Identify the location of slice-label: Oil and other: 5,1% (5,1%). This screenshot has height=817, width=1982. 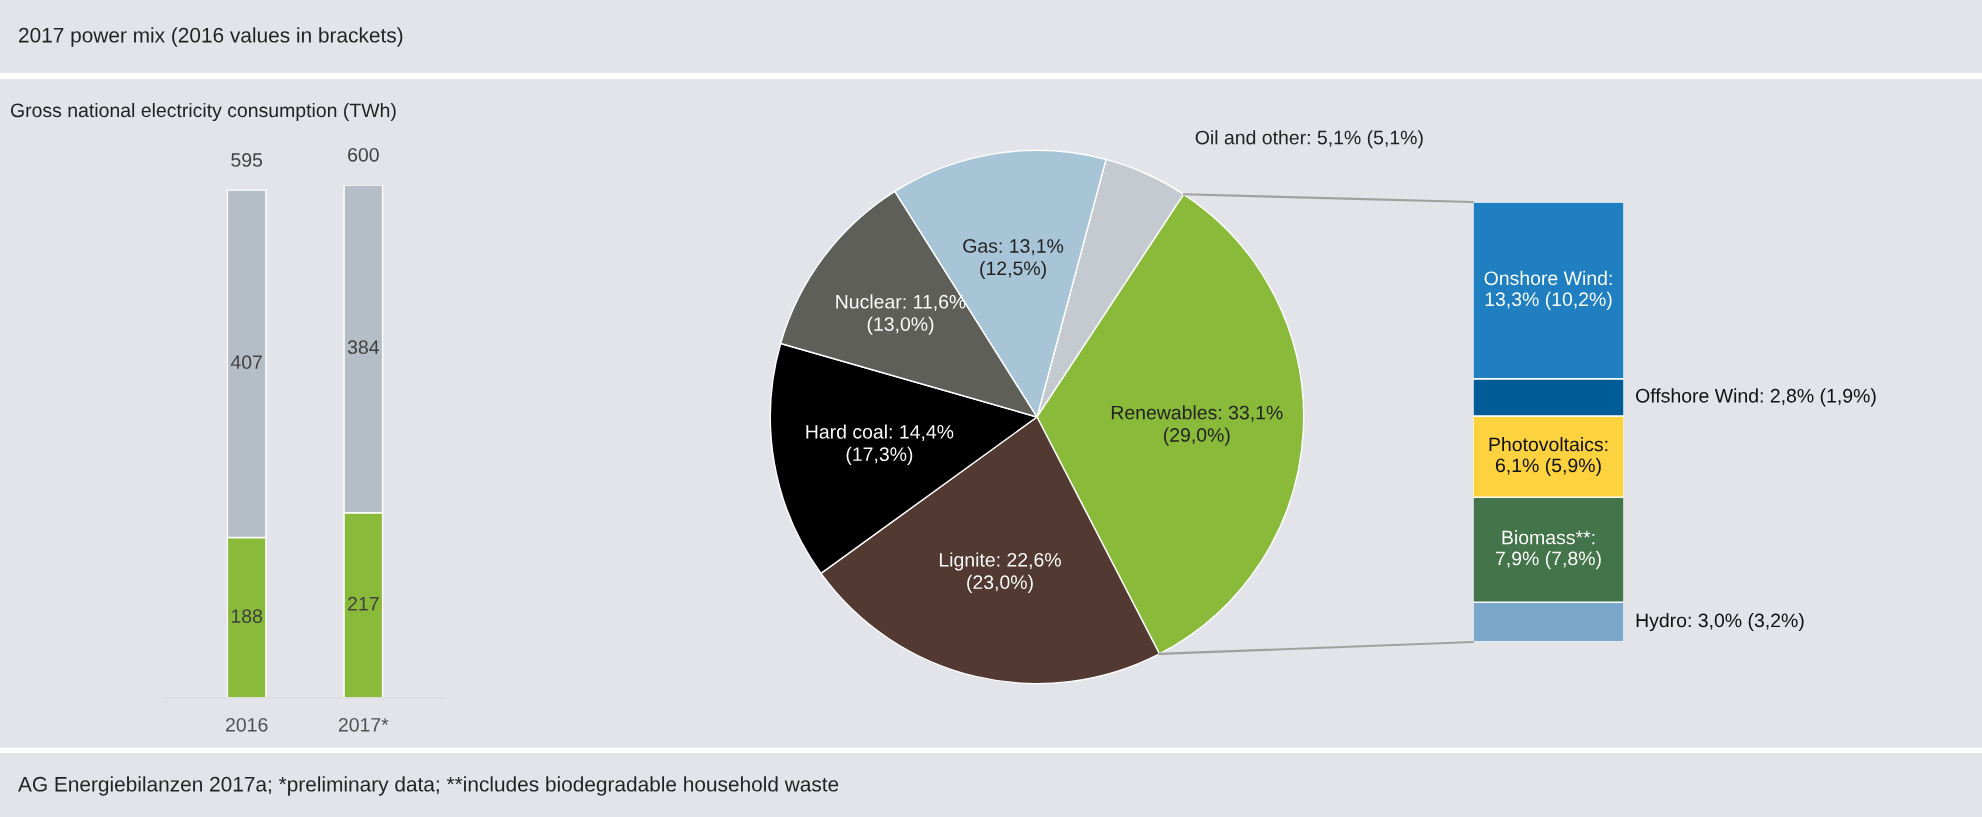
(1309, 139).